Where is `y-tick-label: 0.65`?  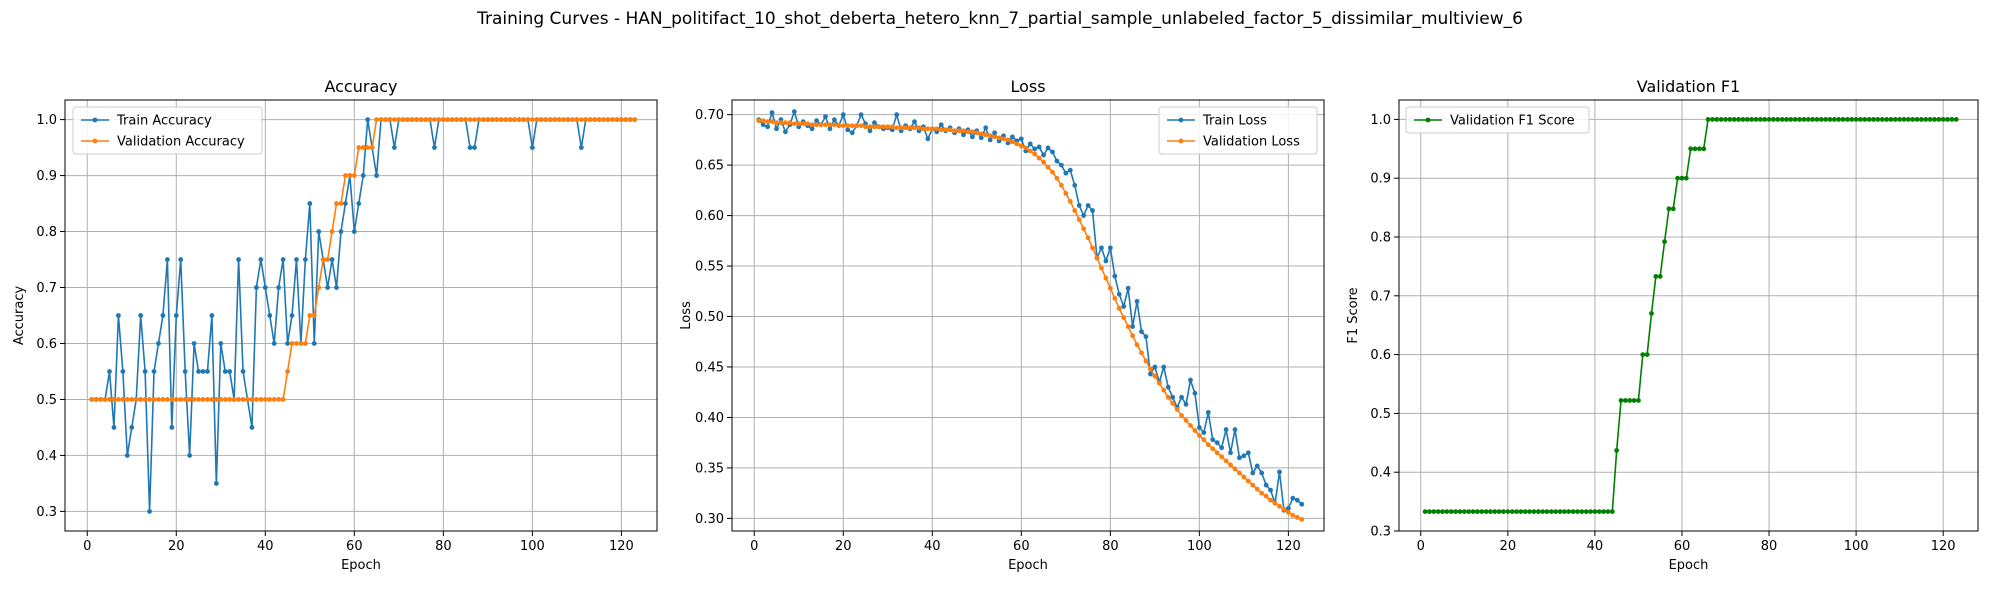
y-tick-label: 0.65 is located at coordinates (709, 166).